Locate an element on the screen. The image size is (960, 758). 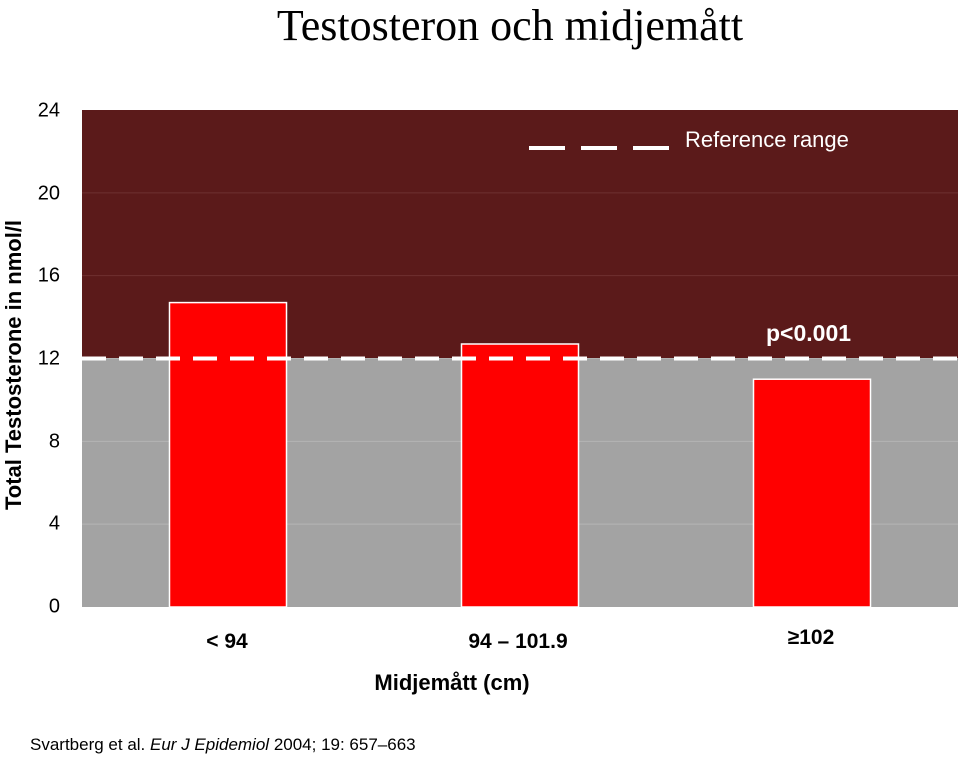
x-tick-label: 94 – 101.9 is located at coordinates (518, 641).